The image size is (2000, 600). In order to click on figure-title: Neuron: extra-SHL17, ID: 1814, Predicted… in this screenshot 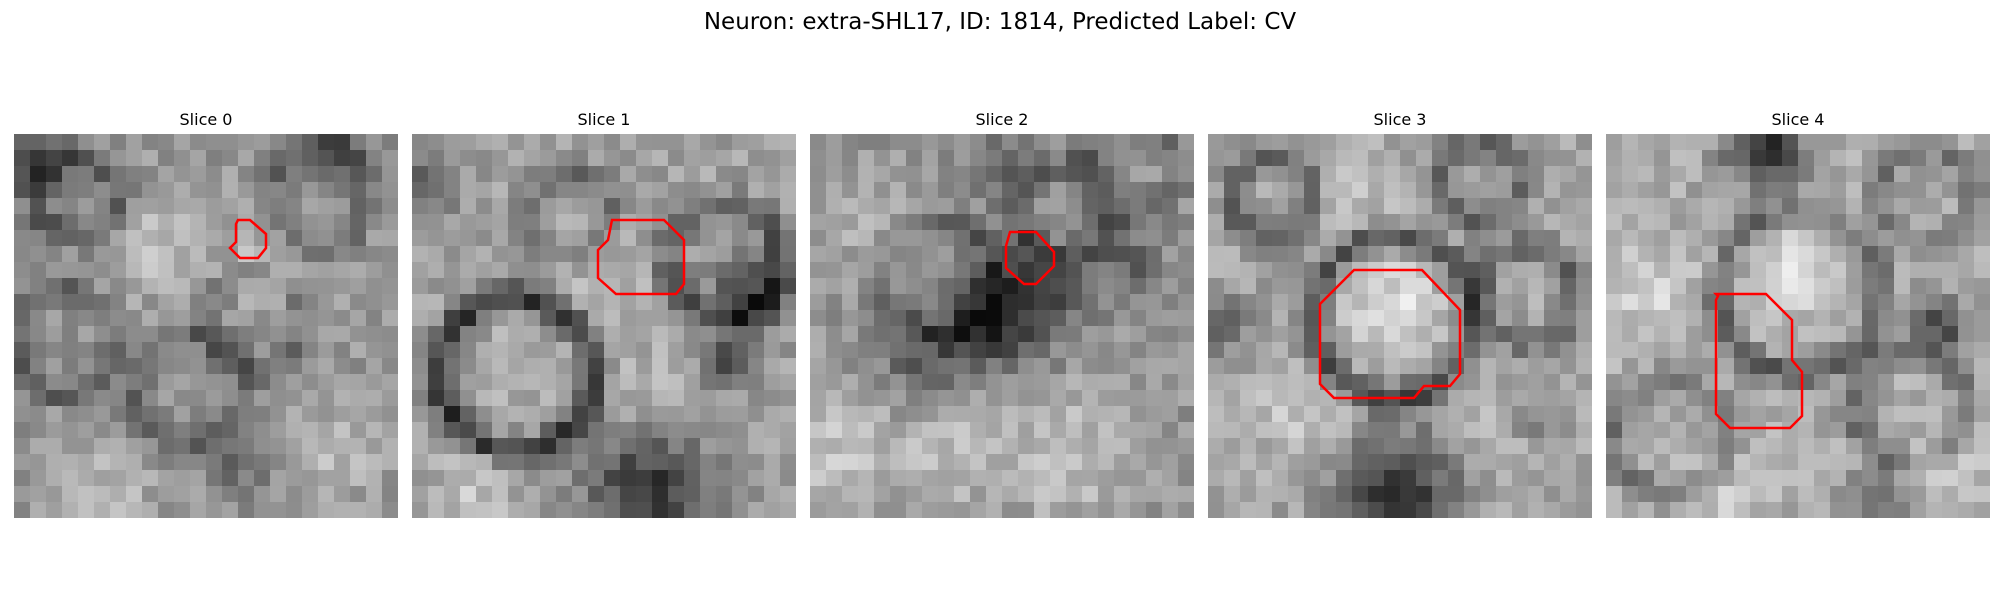, I will do `click(1000, 22)`.